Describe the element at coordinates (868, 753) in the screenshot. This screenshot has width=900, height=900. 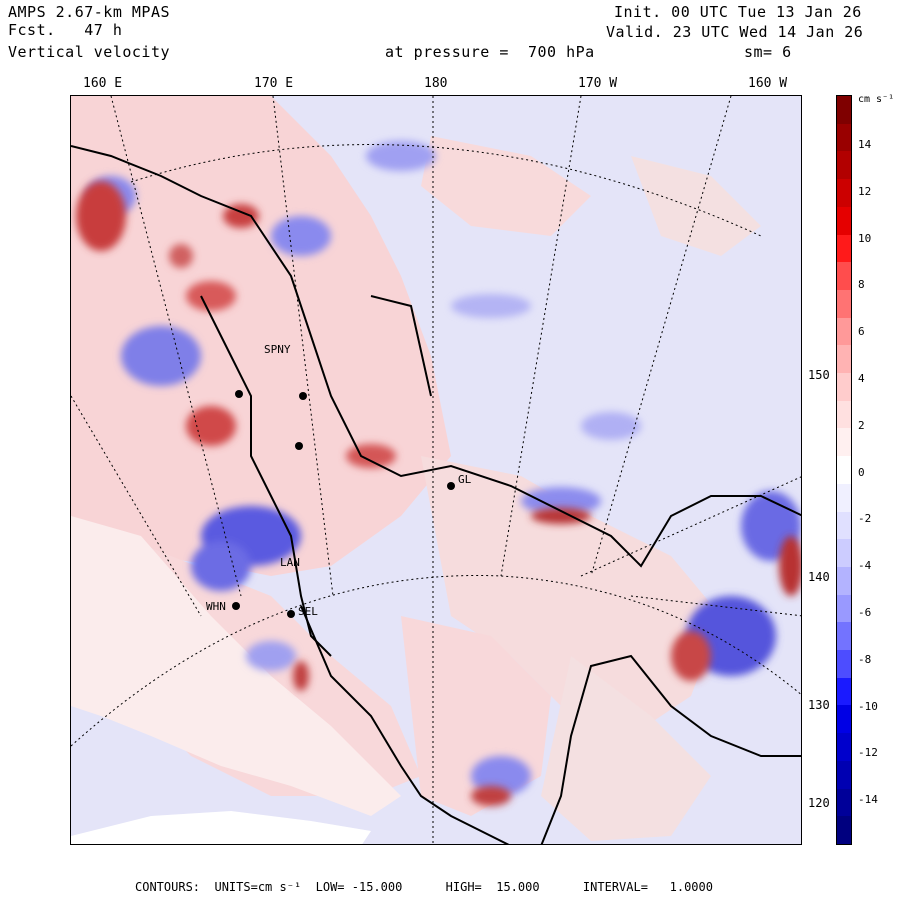
I see `colorbar-tick-label: -12` at that location.